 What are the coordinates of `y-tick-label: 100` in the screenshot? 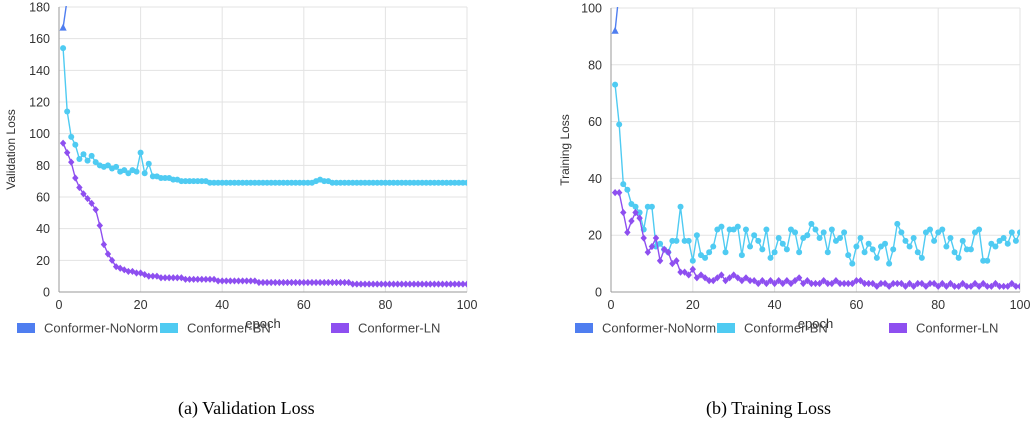 It's located at (39, 134).